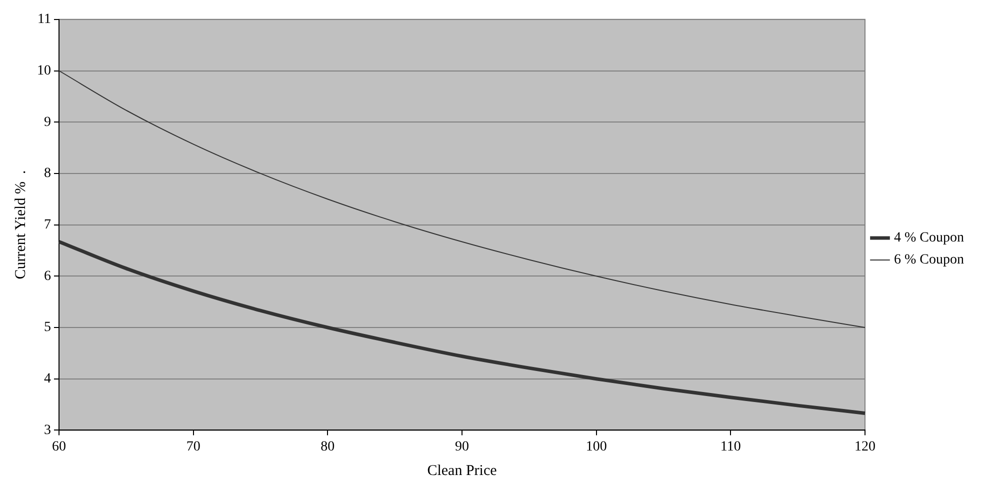 Image resolution: width=992 pixels, height=492 pixels. I want to click on x-tick-label: 110, so click(730, 446).